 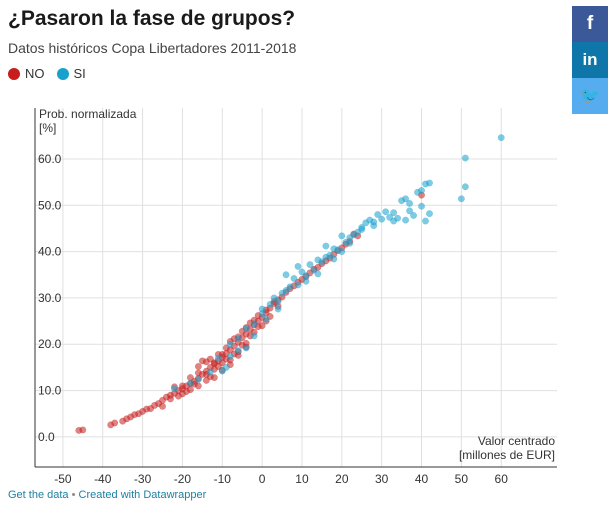 I want to click on legend: NO SI, so click(x=53, y=73).